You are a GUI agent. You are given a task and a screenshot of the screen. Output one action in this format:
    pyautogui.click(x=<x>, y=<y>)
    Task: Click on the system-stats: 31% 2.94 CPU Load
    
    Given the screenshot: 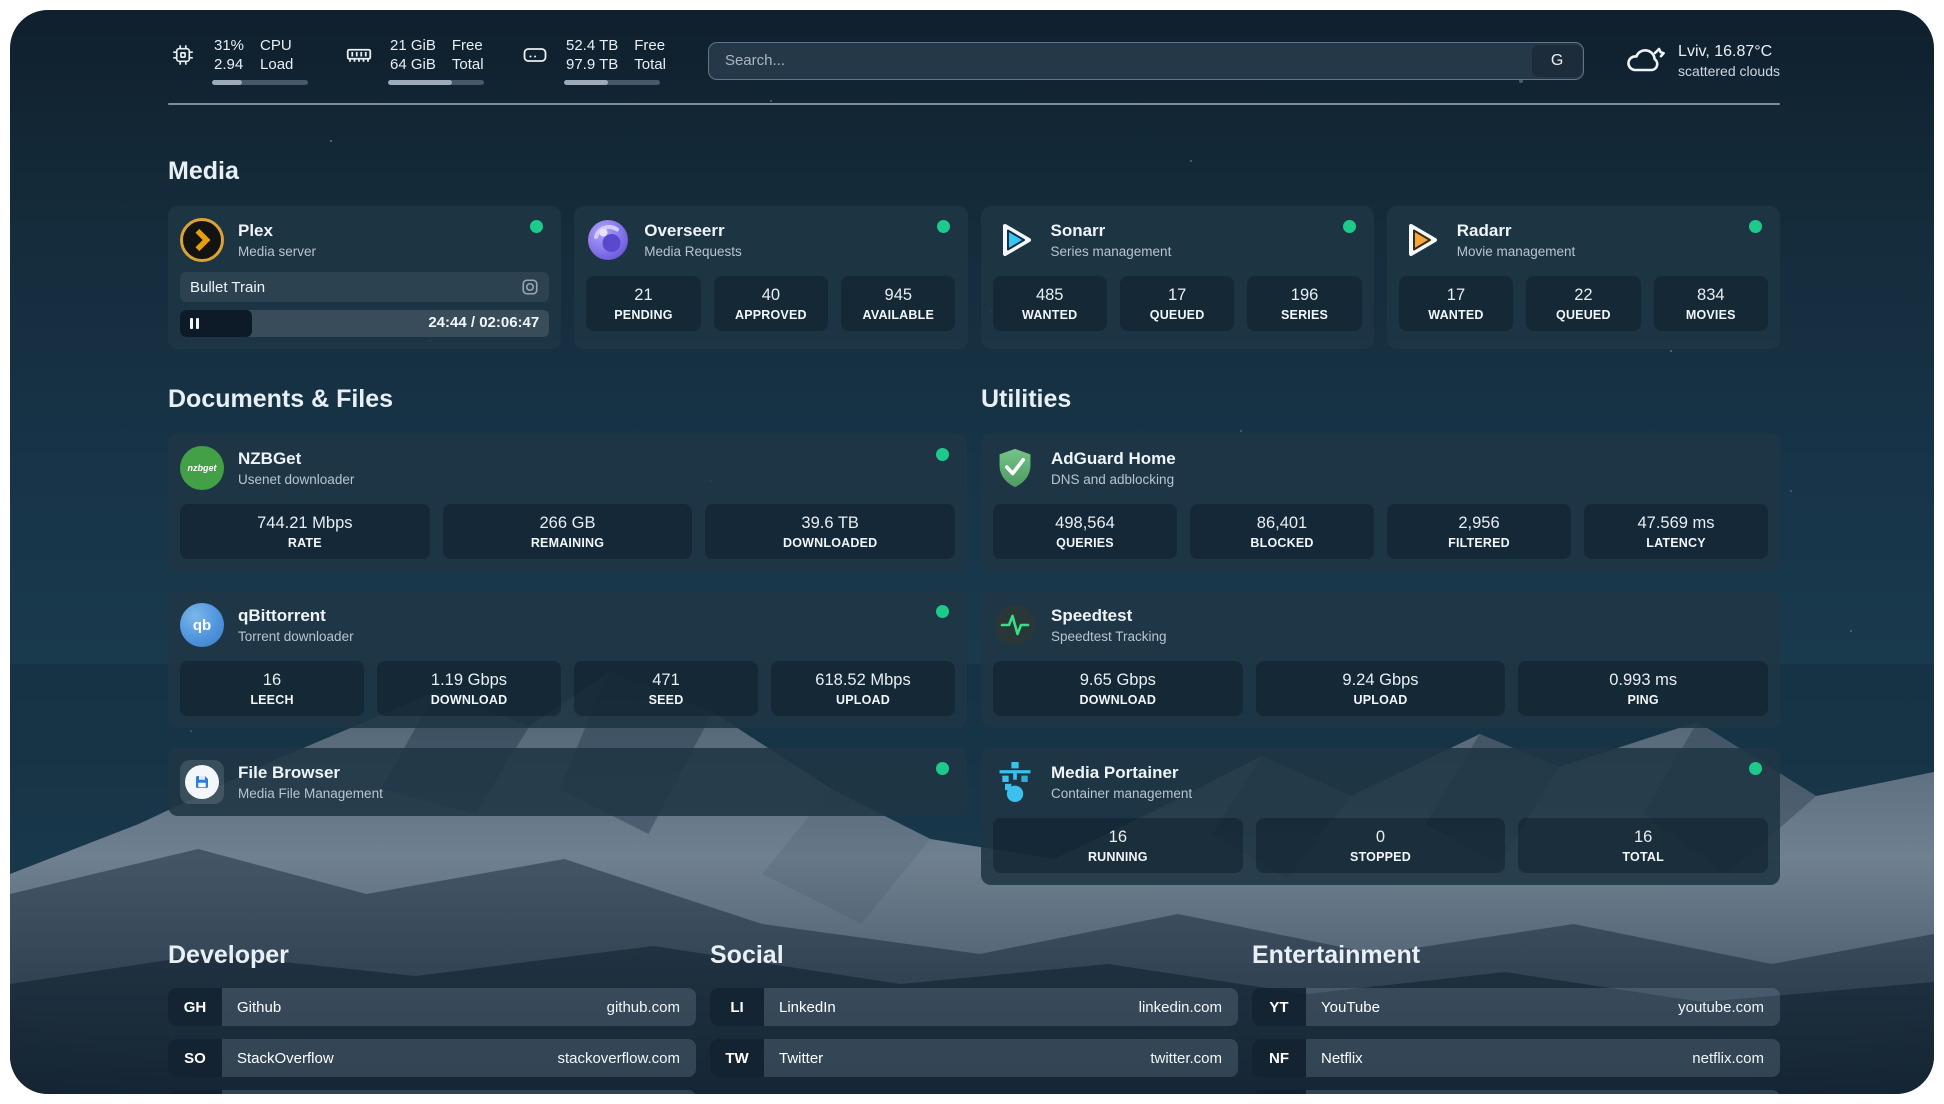 What is the action you would take?
    pyautogui.click(x=417, y=60)
    